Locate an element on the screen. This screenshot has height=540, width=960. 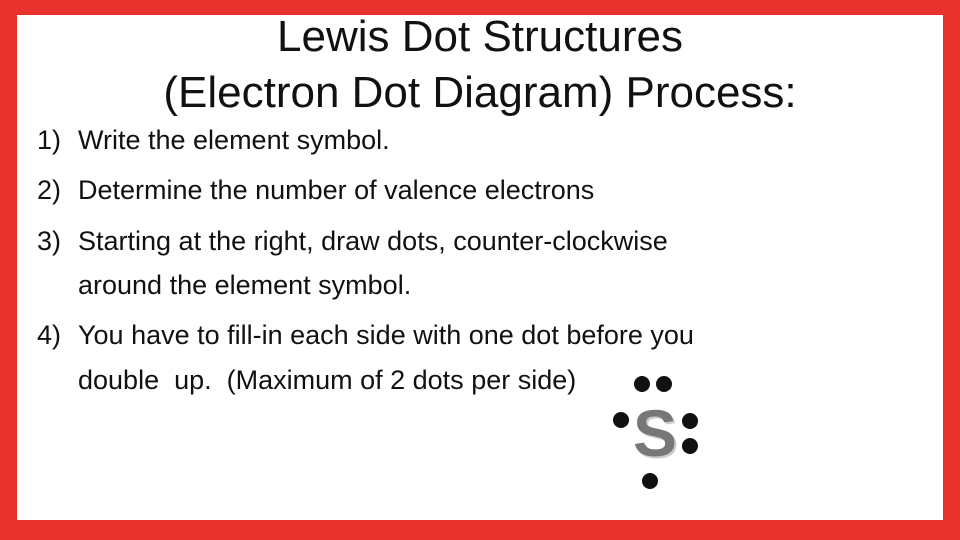
title-line: Lewis Dot Structures is located at coordinates (480, 36).